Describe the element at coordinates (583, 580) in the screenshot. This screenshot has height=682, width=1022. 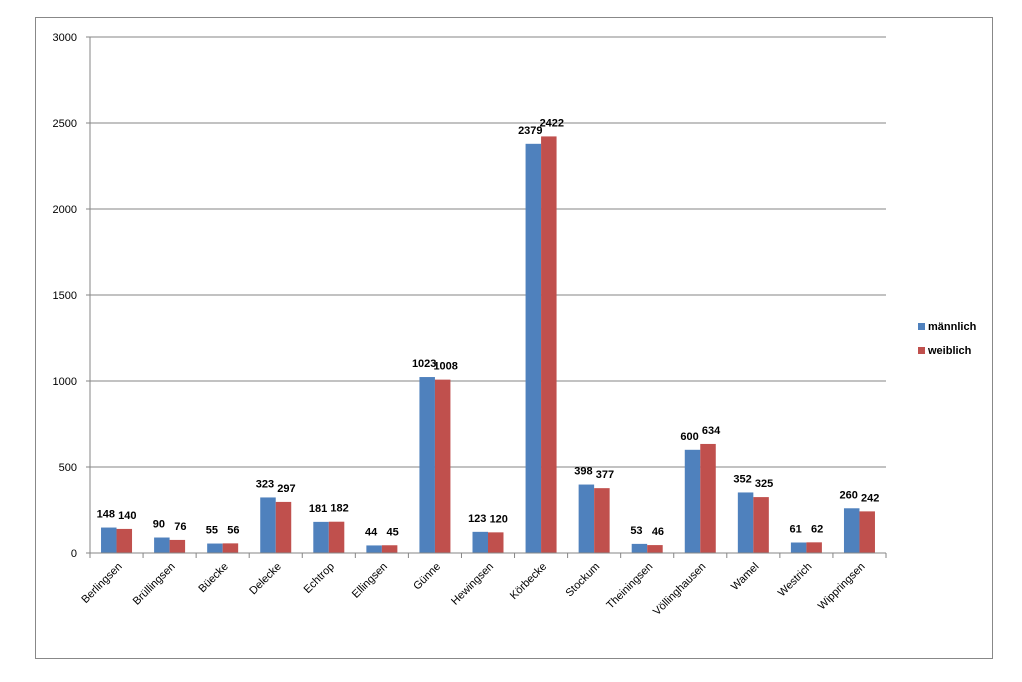
I see `x-tick-label: Stockum` at that location.